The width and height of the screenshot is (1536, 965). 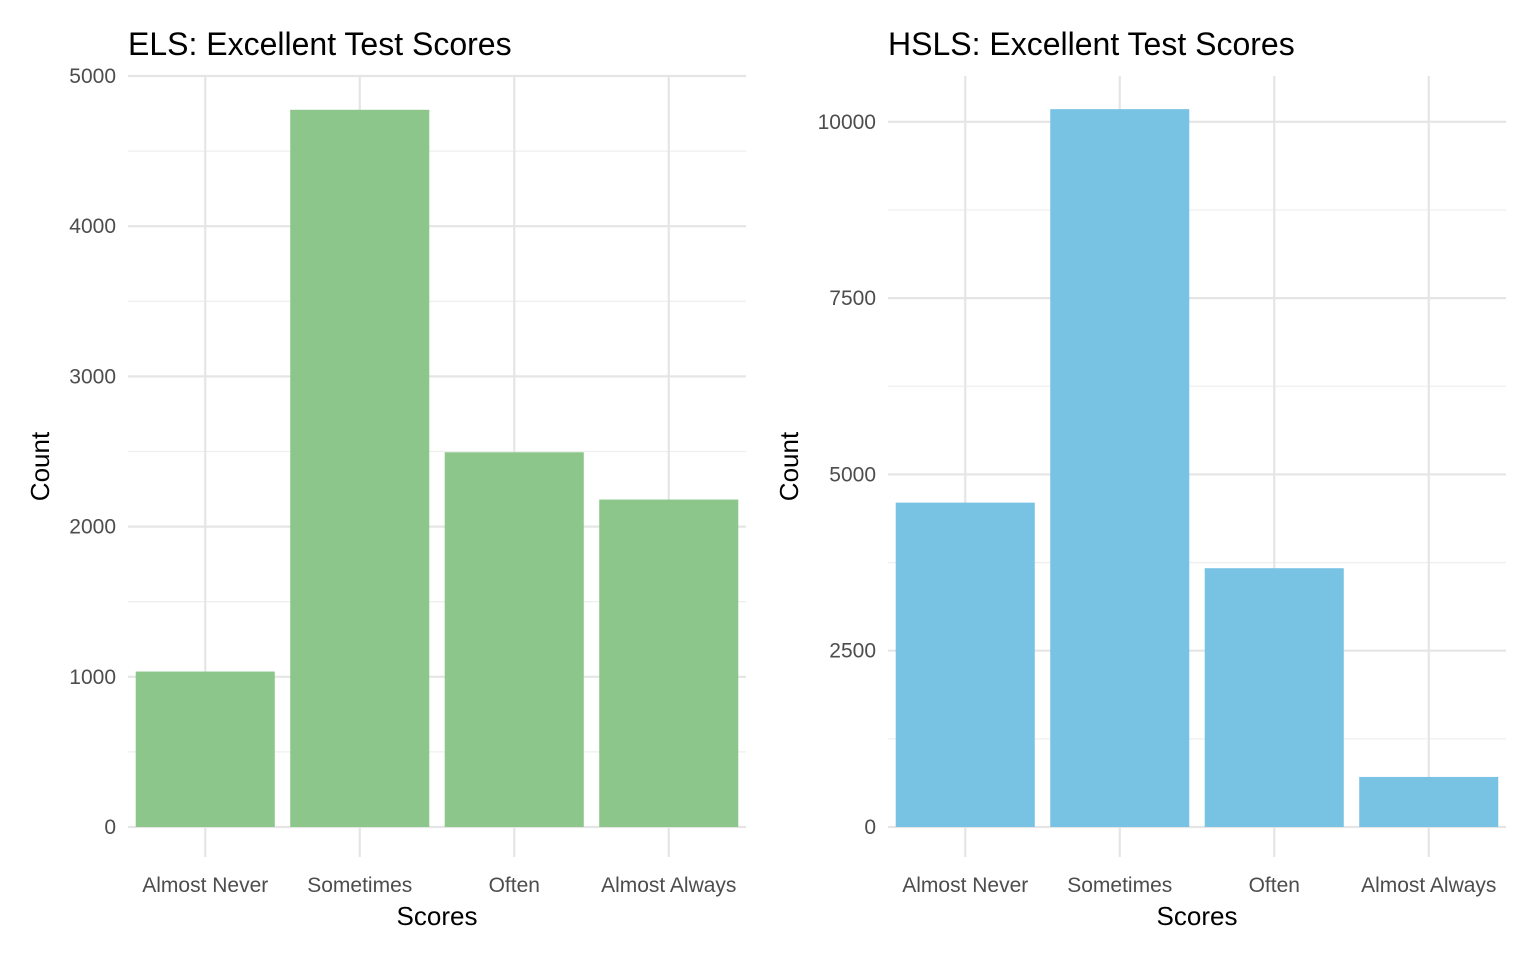 What do you see at coordinates (852, 298) in the screenshot?
I see `y-tick-label: 7500` at bounding box center [852, 298].